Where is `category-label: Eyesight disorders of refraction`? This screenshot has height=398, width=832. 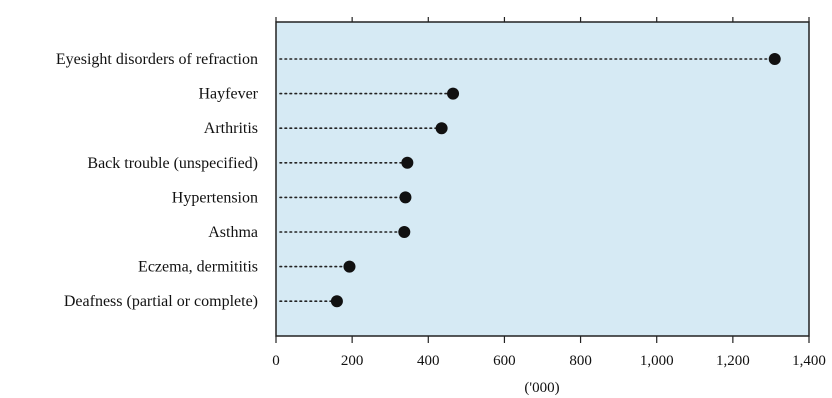
category-label: Eyesight disorders of refraction is located at coordinates (157, 59).